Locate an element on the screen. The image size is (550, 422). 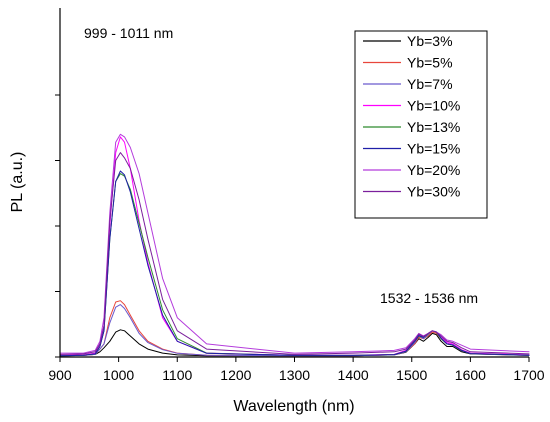
peak-annotation-1000nm: 999 - 1011 nm is located at coordinates (128, 33).